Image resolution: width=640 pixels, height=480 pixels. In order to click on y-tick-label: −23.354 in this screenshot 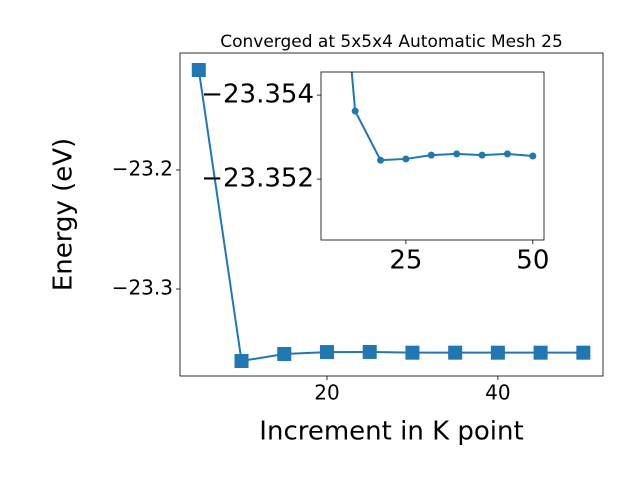, I will do `click(257, 95)`.